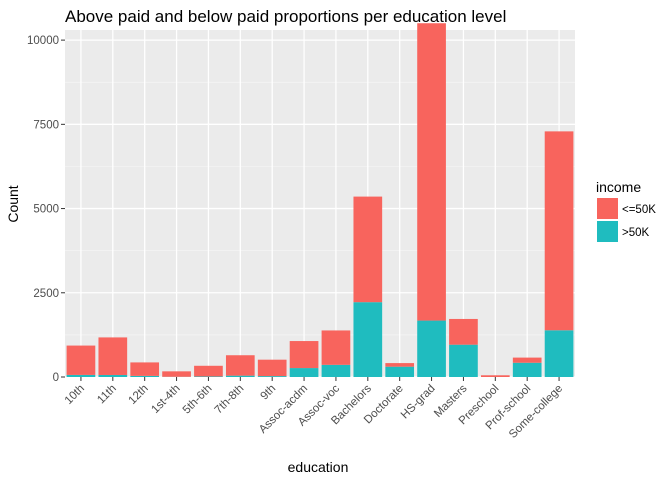  Describe the element at coordinates (431, 171) in the screenshot. I see `bar-below-50k-HS-grad` at that location.